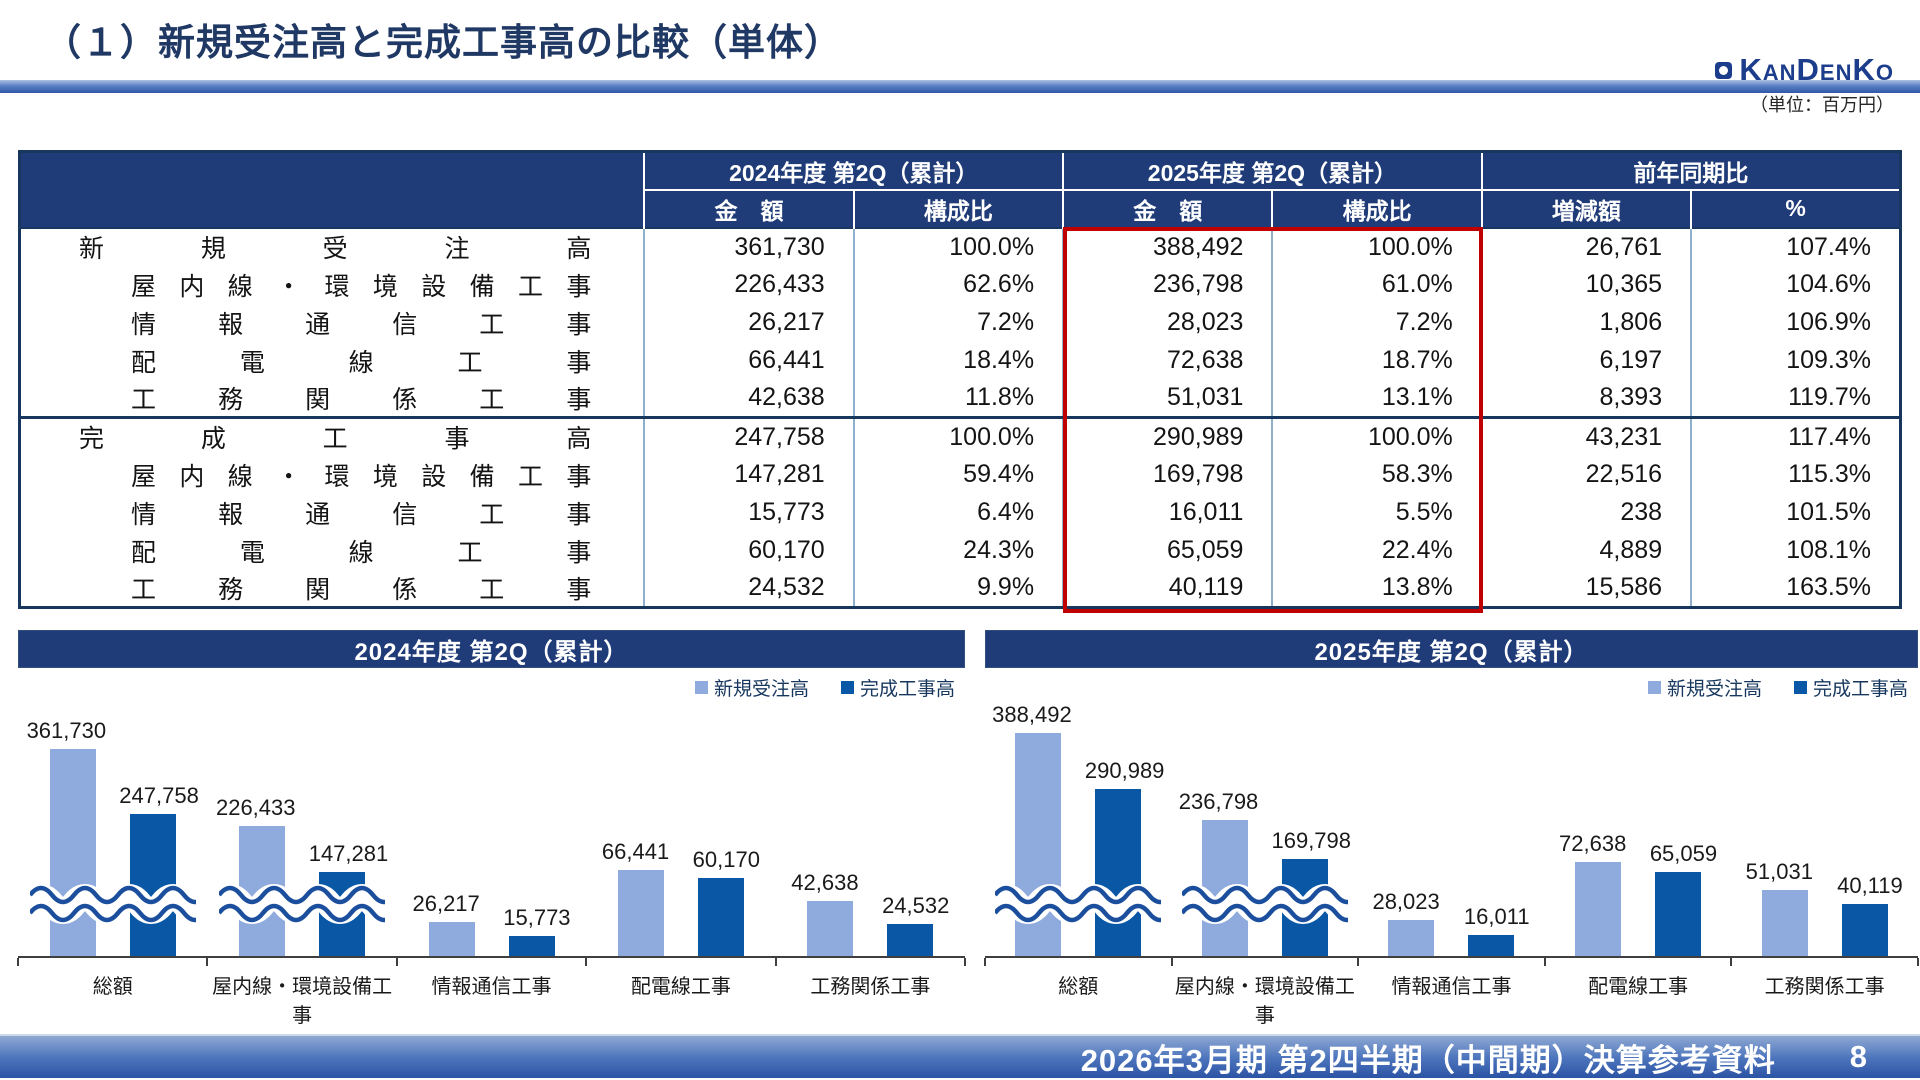 The width and height of the screenshot is (1920, 1080). I want to click on bar-new-orders: 26,217, so click(446, 923).